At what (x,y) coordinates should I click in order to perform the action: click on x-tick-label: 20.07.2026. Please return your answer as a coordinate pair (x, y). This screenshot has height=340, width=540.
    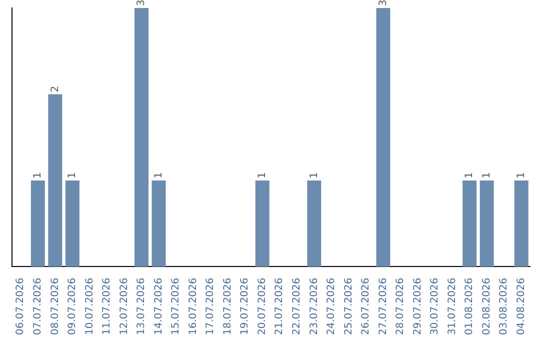
    Looking at the image, I should click on (262, 307).